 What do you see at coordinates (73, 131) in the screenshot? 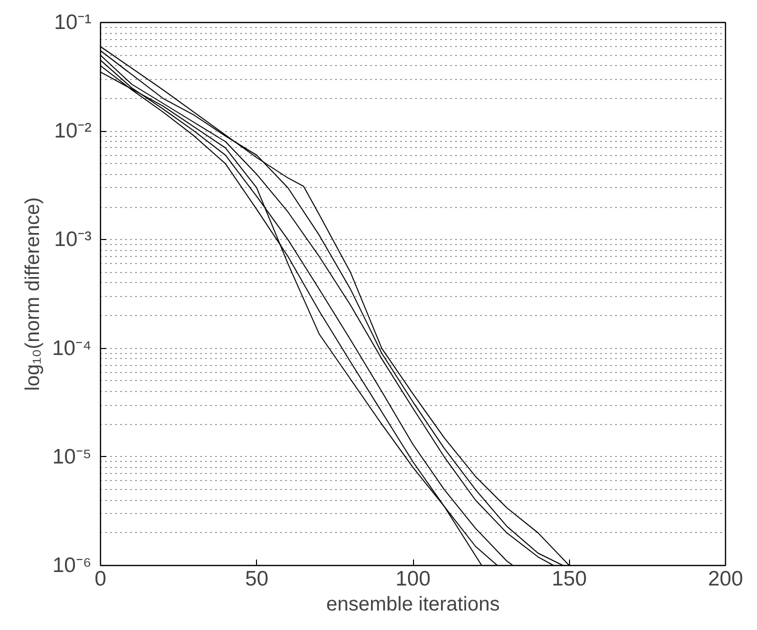
I see `y-tick-label: 10⁻²` at bounding box center [73, 131].